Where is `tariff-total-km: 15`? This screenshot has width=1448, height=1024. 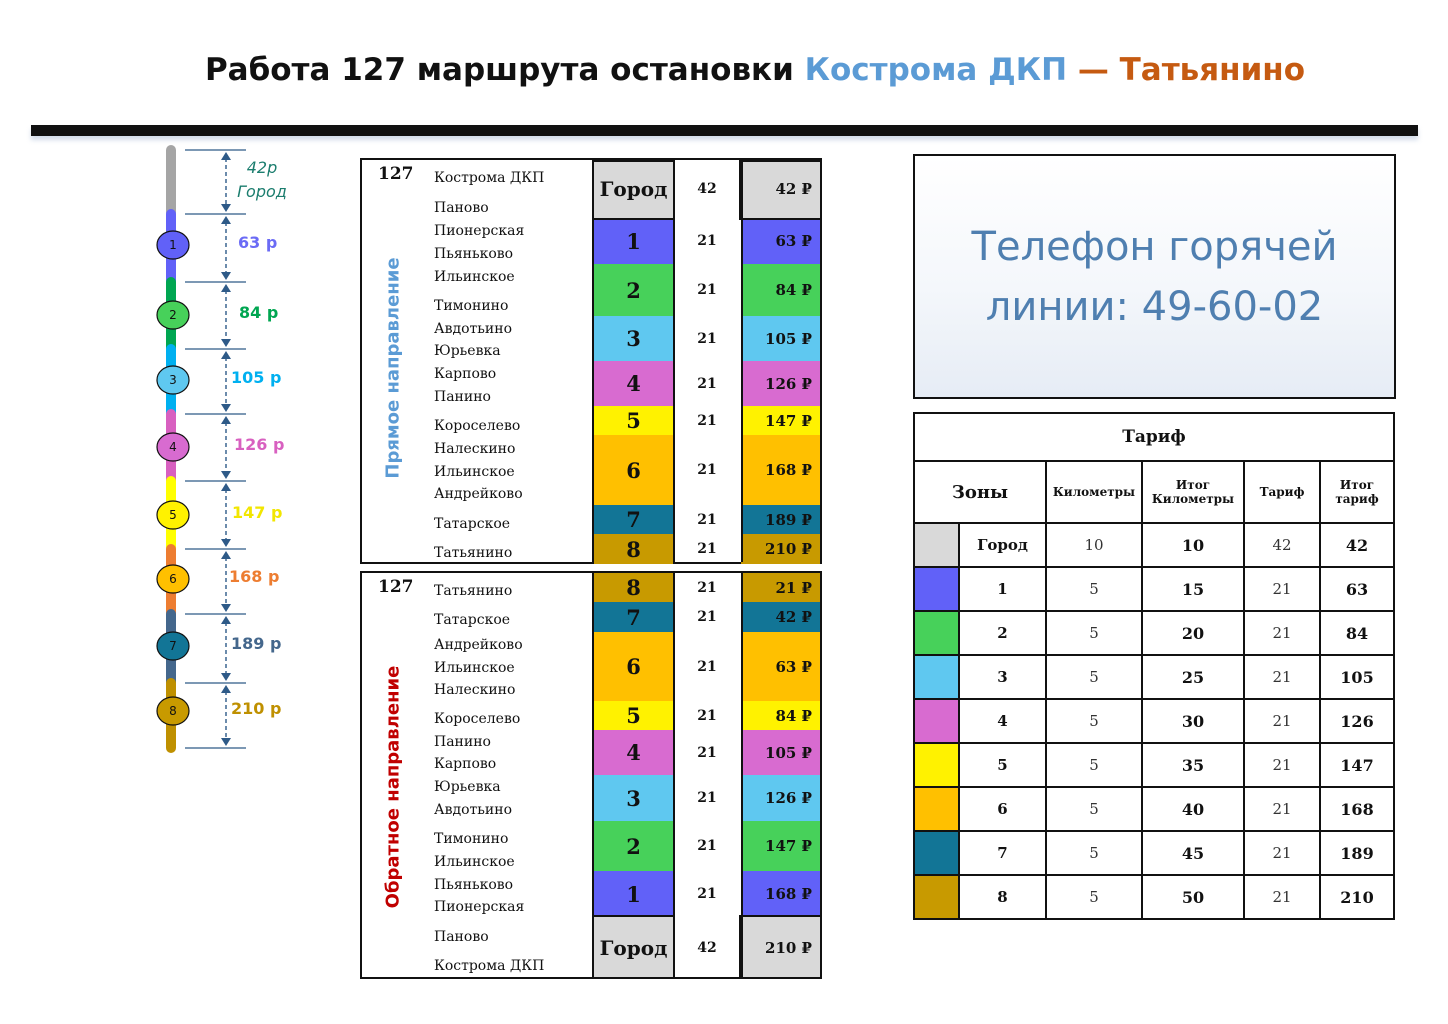 tariff-total-km: 15 is located at coordinates (1193, 589).